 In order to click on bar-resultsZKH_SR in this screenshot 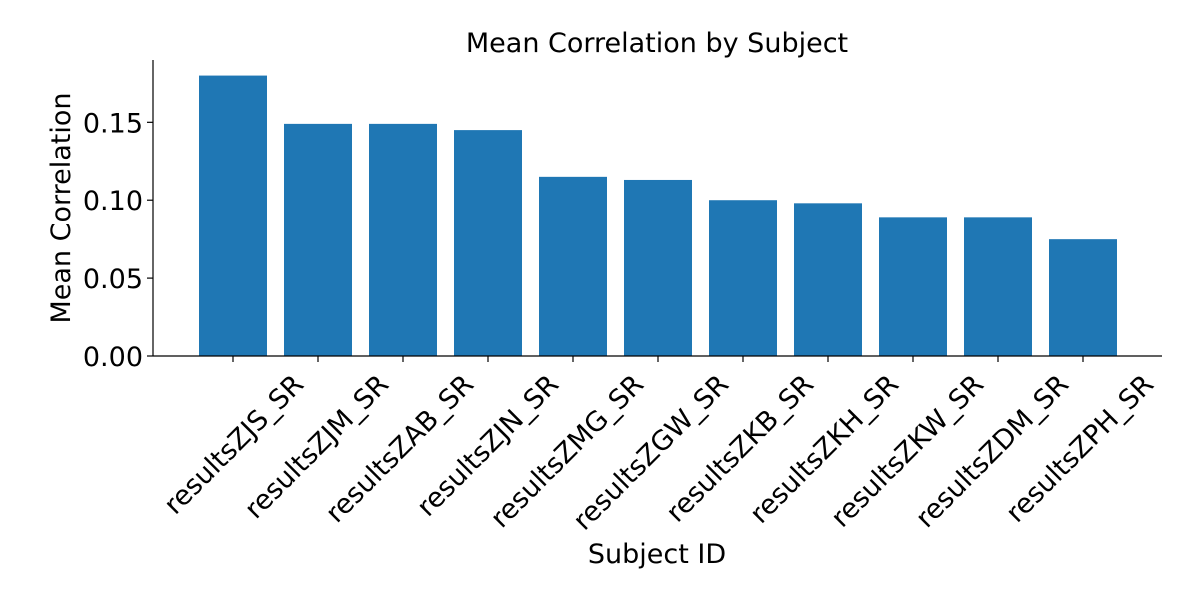, I will do `click(828, 279)`.